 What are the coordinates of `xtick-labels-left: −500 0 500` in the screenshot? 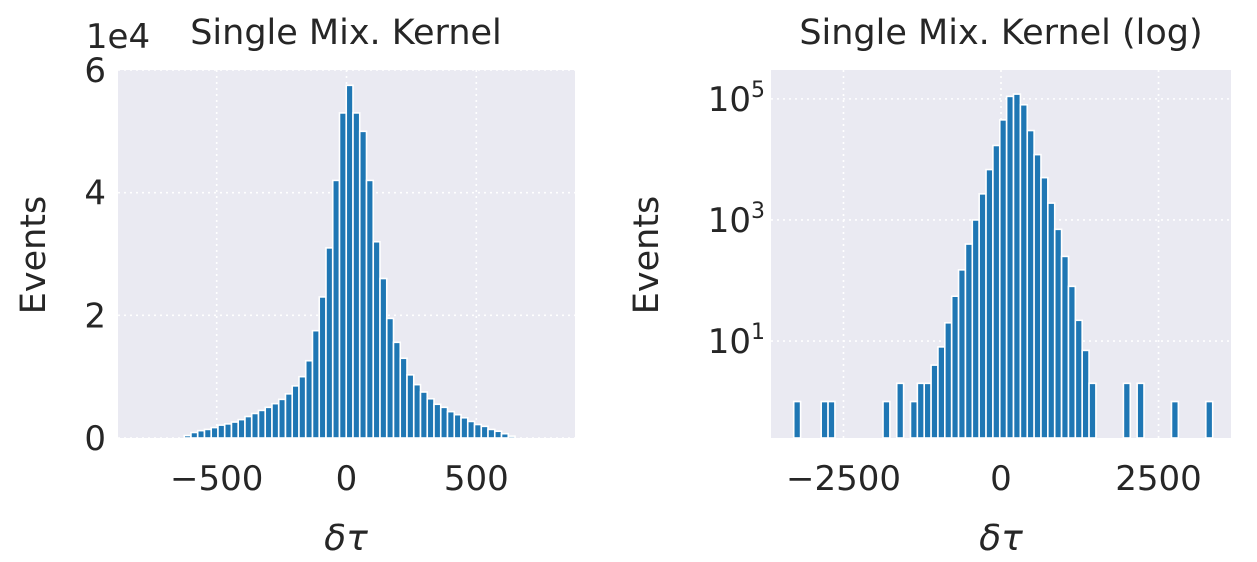 It's located at (339, 479).